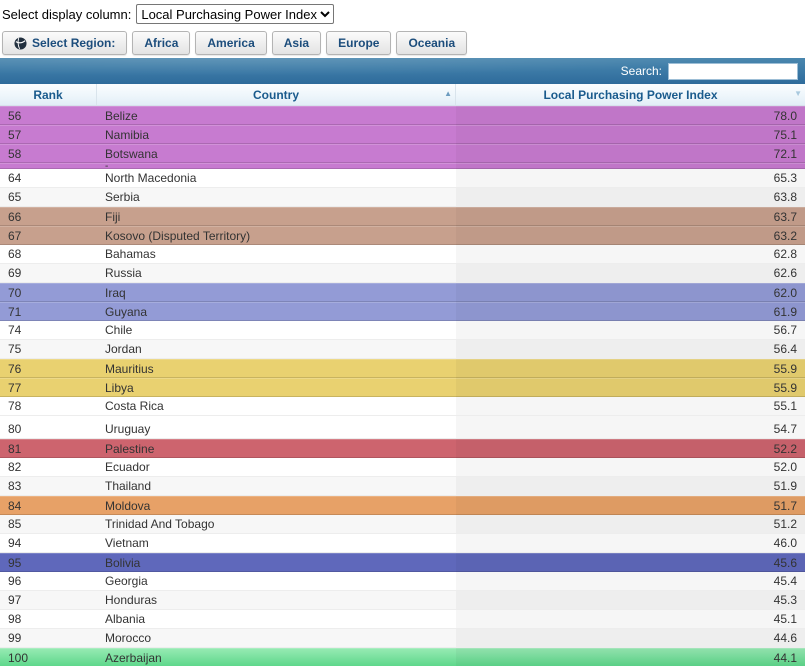  I want to click on region-buttons: Africa America Asia Europe Oceania, so click(300, 43).